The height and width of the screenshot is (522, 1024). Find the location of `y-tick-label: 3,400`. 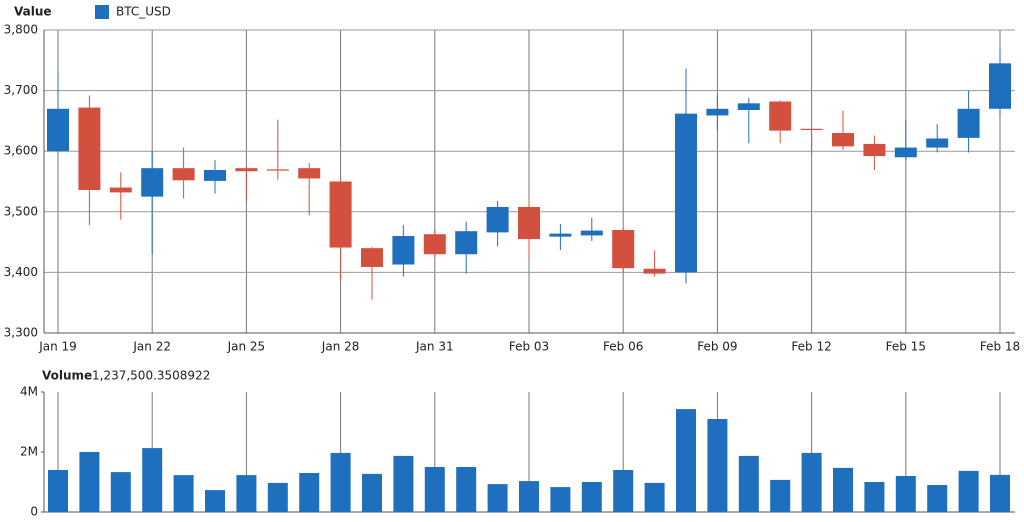

y-tick-label: 3,400 is located at coordinates (21, 272).